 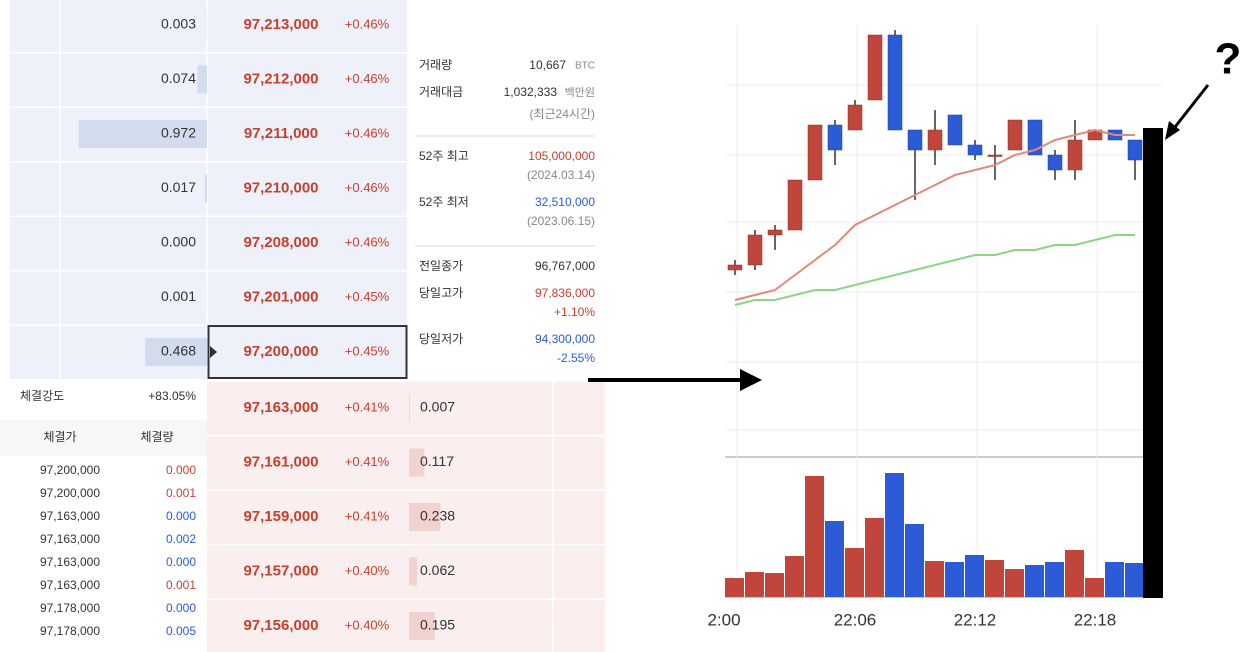 What do you see at coordinates (178, 187) in the screenshot?
I see `ask-quantity: 0.017` at bounding box center [178, 187].